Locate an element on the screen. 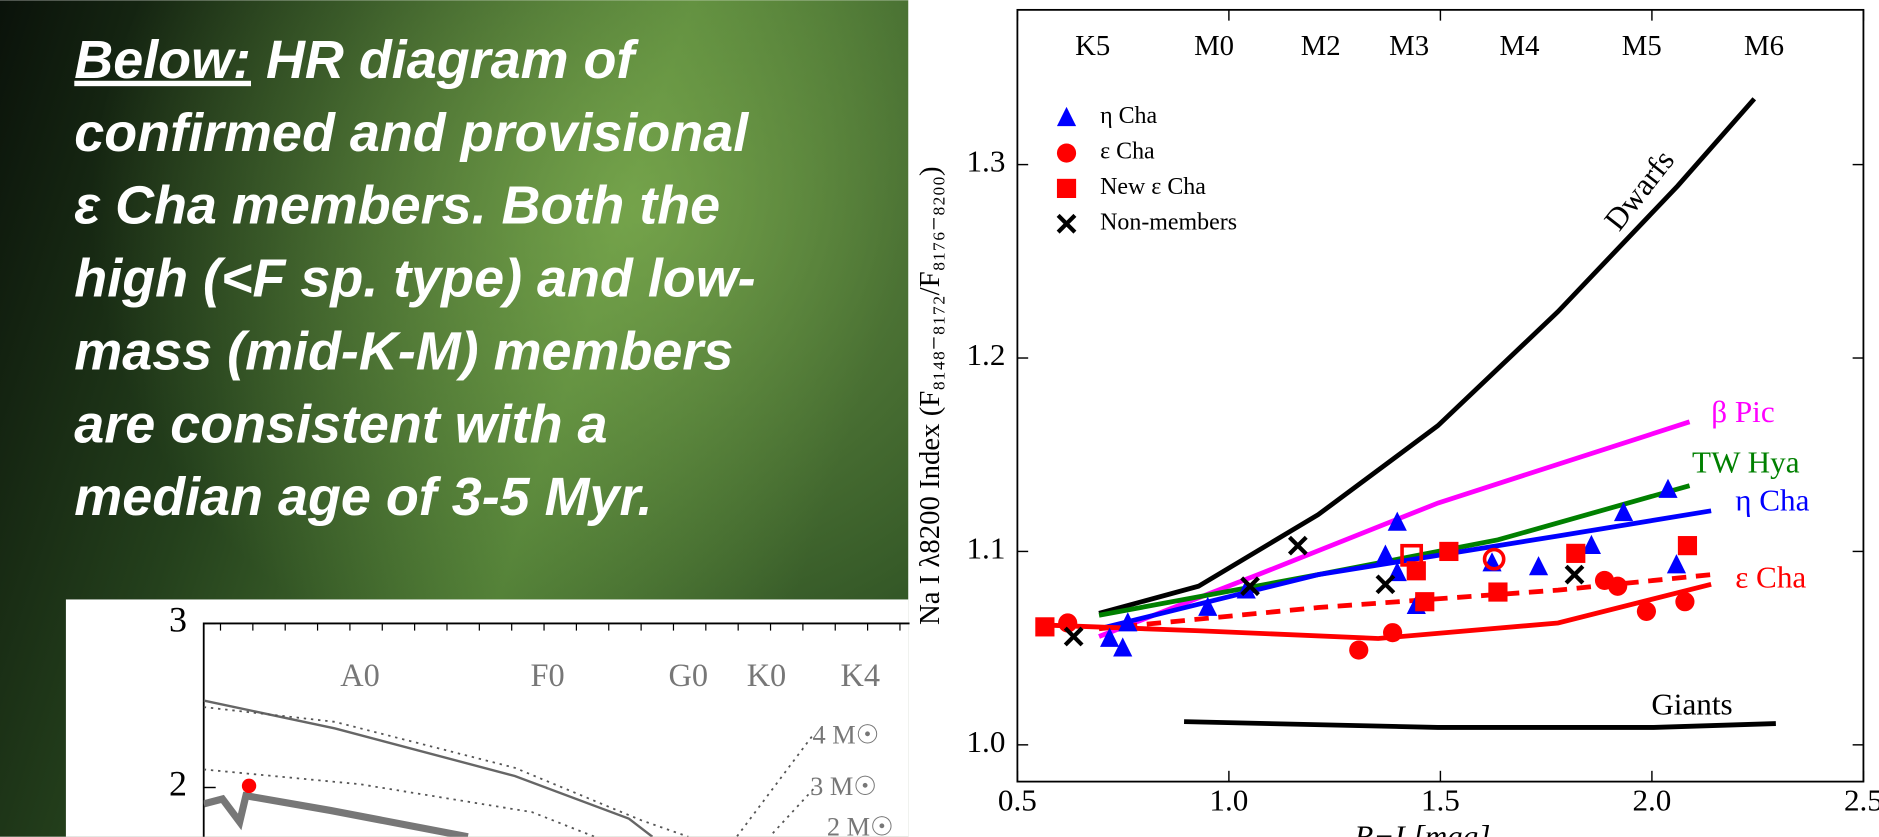 Image resolution: width=1879 pixels, height=837 pixels. slide-text-line: high (<F sp. type) and low- is located at coordinates (414, 279).